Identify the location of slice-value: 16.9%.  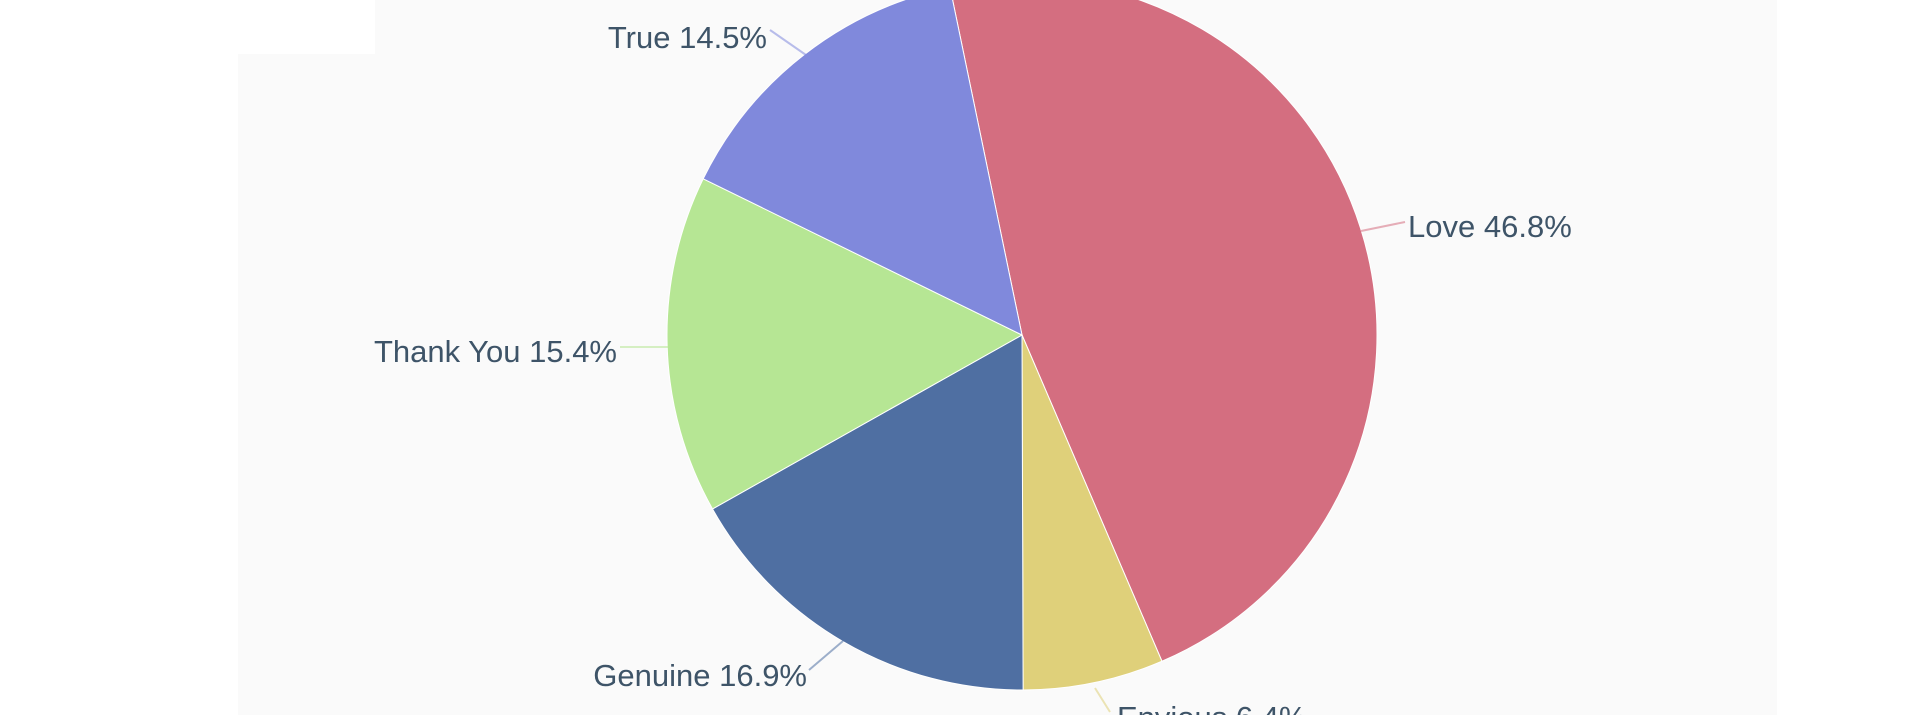
(763, 675).